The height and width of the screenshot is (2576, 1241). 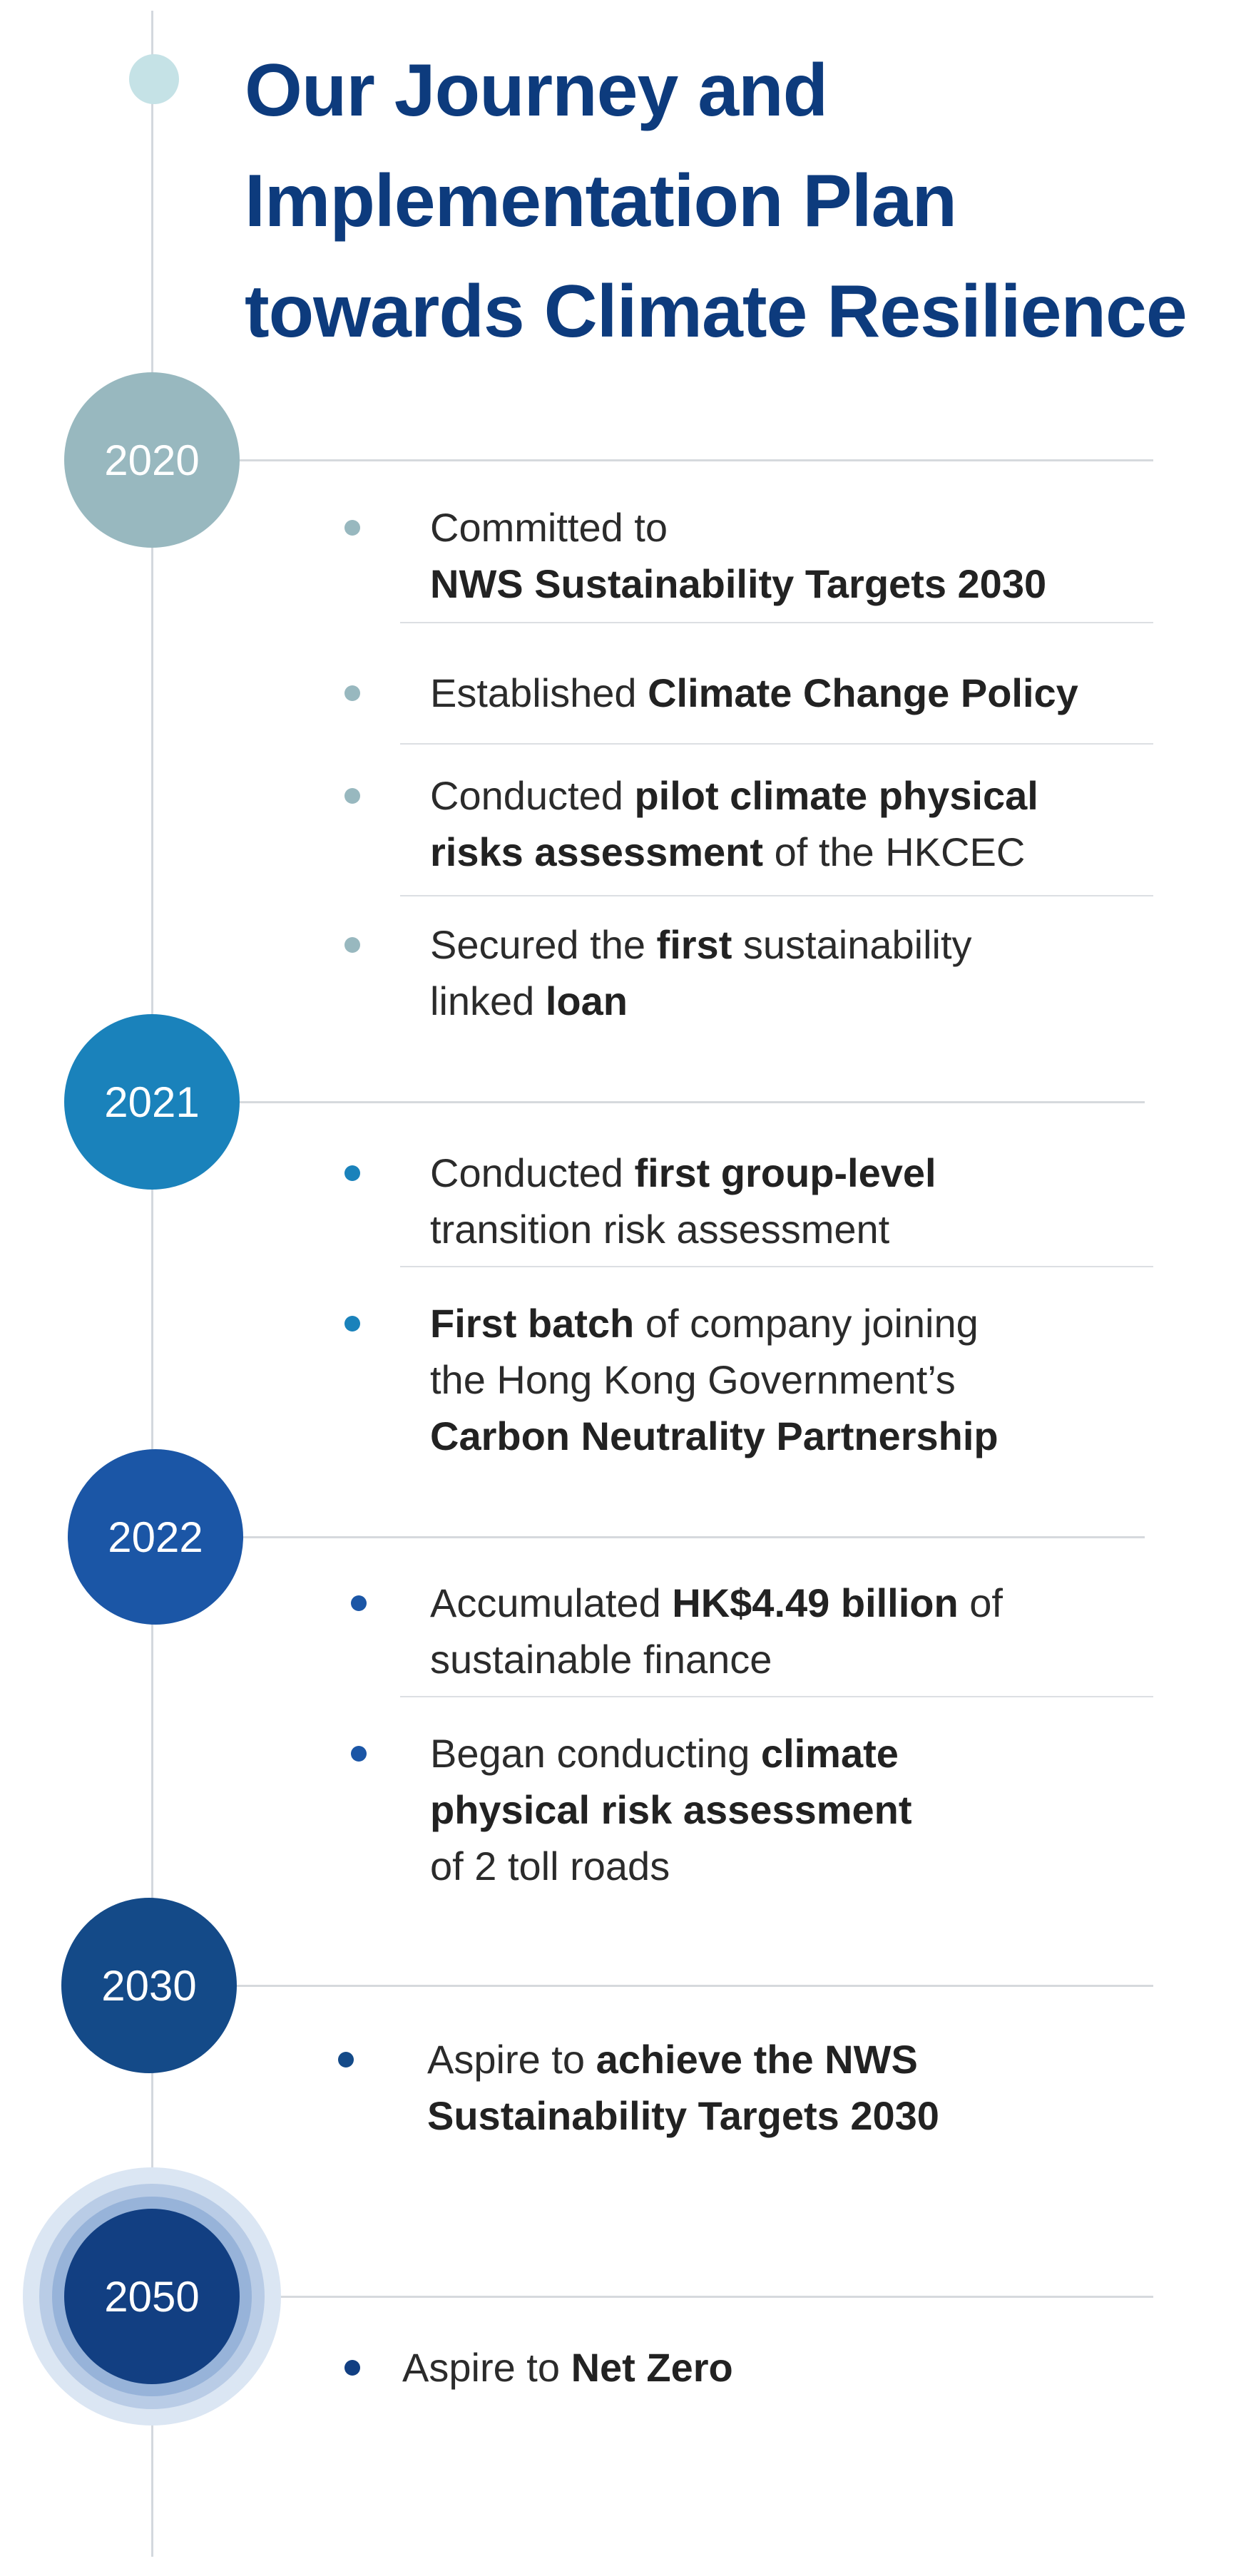 What do you see at coordinates (539, 693) in the screenshot?
I see `item-text: Established` at bounding box center [539, 693].